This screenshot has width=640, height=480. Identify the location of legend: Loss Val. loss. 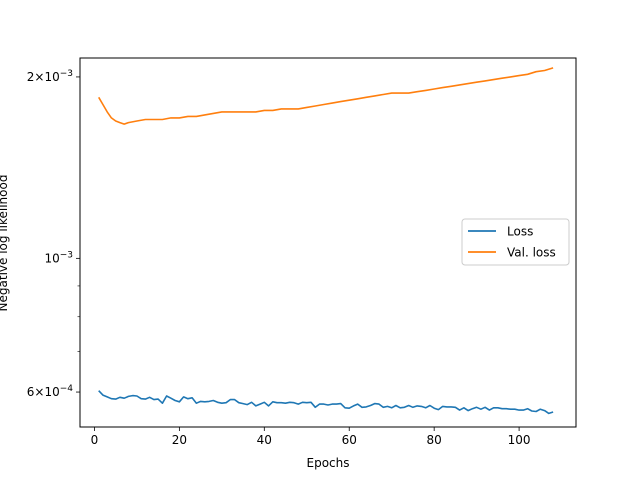
(515, 242).